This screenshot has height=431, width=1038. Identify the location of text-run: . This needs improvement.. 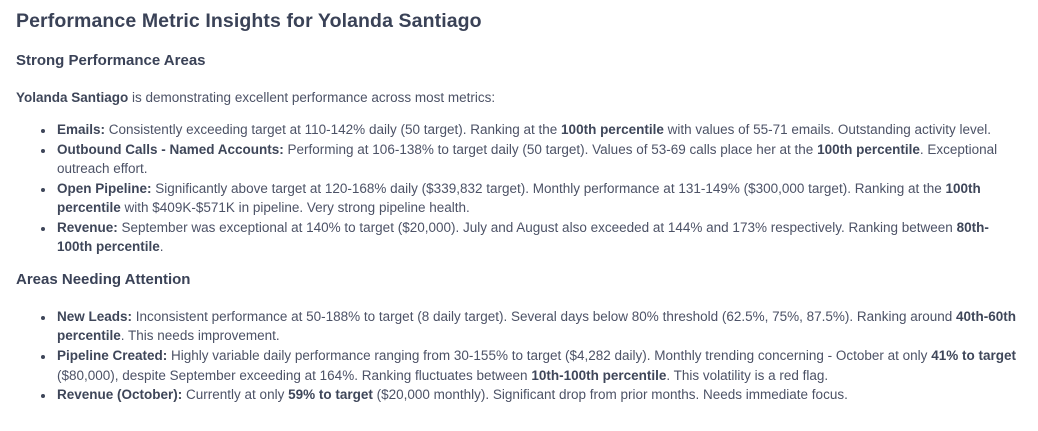
(200, 336).